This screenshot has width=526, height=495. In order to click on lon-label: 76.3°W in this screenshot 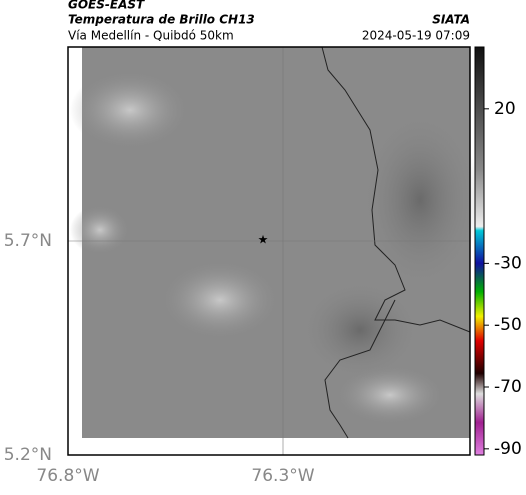, I will do `click(282, 476)`.